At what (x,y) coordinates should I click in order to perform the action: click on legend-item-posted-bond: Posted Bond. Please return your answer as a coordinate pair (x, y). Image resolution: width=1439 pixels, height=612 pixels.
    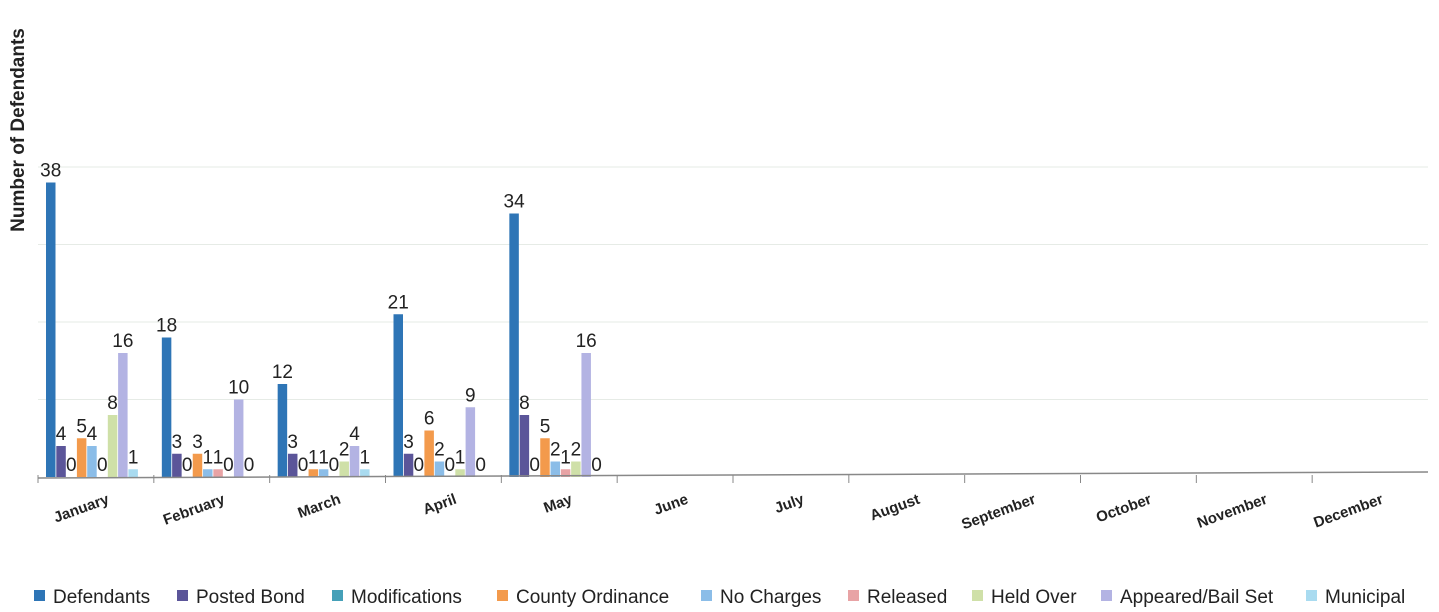
    Looking at the image, I should click on (241, 597).